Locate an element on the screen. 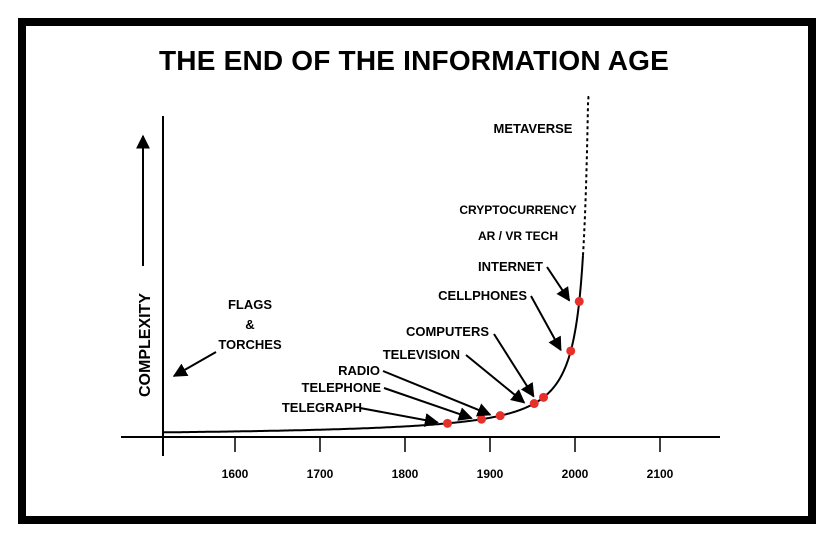  flags-arrow is located at coordinates (194, 364).